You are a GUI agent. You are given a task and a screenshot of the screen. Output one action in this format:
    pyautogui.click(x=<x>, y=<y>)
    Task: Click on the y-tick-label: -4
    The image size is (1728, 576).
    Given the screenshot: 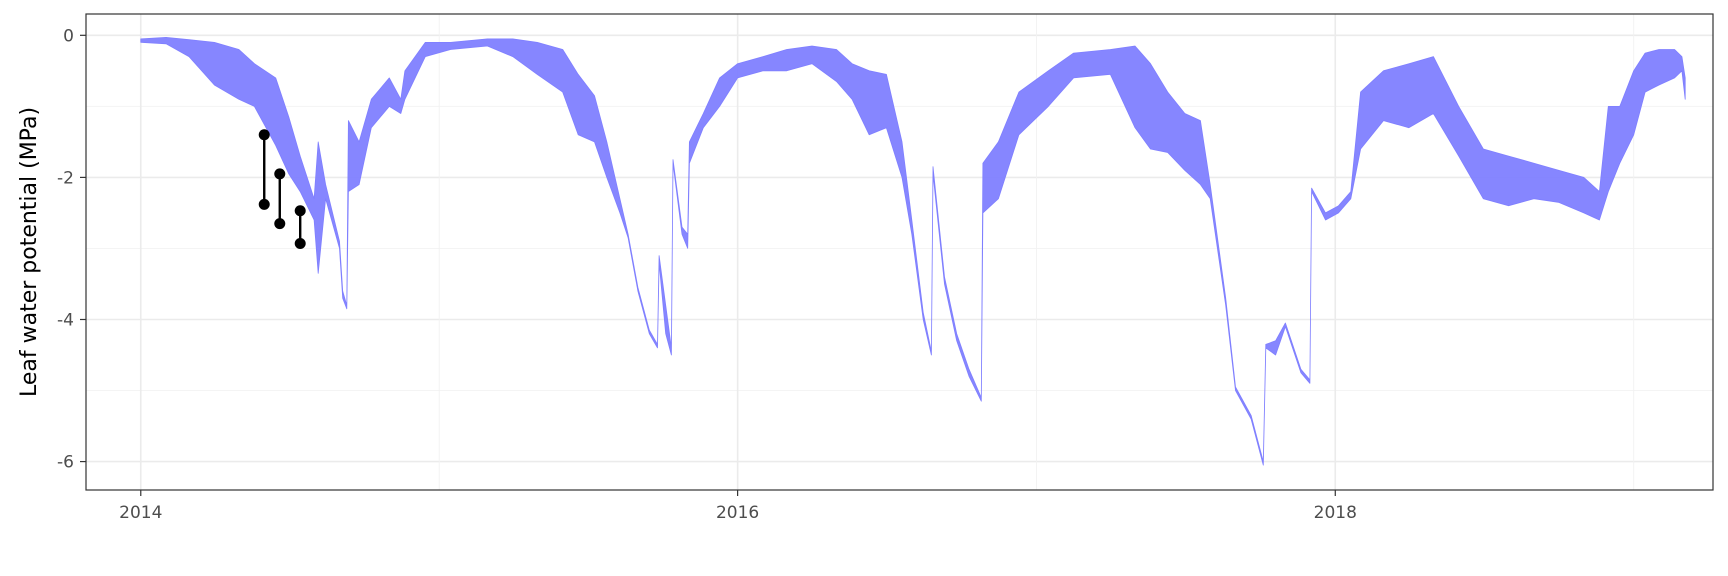 What is the action you would take?
    pyautogui.click(x=65, y=320)
    